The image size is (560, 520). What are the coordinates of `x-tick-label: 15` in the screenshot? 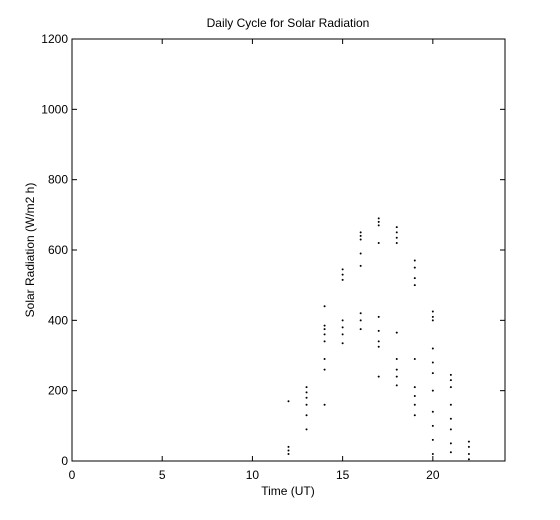 It's located at (343, 475).